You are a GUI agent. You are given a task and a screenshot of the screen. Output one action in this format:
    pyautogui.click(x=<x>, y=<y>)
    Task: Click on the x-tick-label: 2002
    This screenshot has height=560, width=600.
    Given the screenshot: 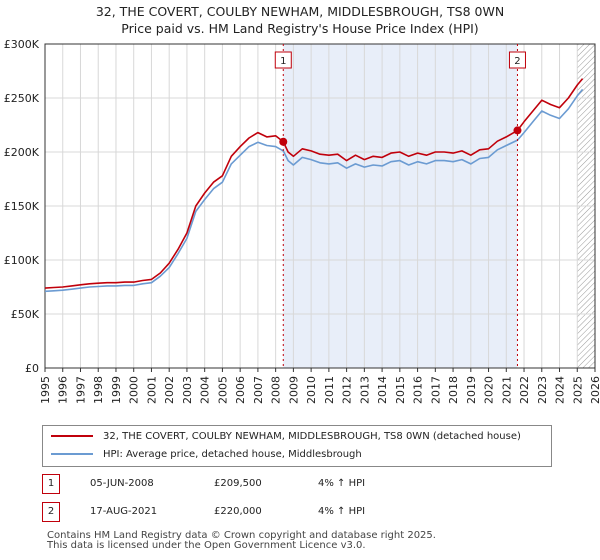 What is the action you would take?
    pyautogui.click(x=169, y=390)
    